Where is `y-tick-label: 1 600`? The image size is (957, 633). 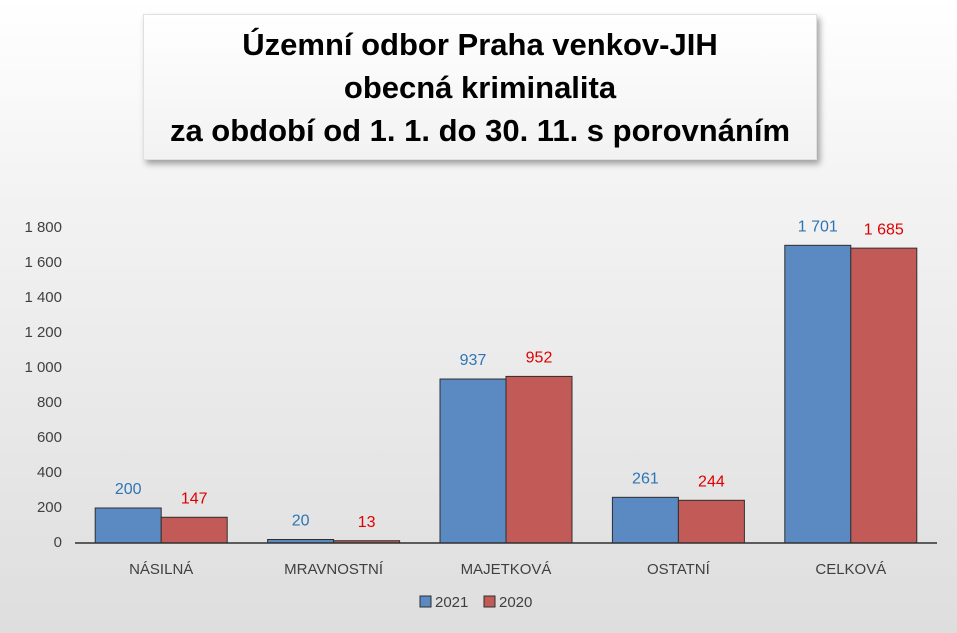 y-tick-label: 1 600 is located at coordinates (43, 262).